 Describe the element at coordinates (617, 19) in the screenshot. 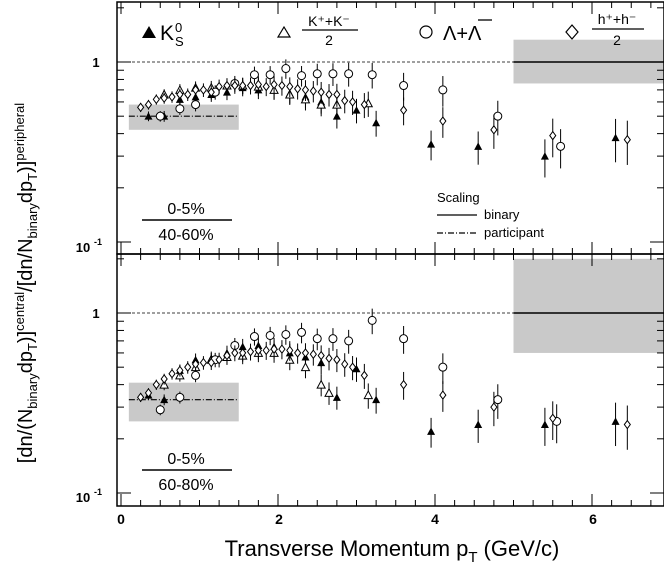

I see `legend-hpm-num: h⁺+h⁻` at that location.